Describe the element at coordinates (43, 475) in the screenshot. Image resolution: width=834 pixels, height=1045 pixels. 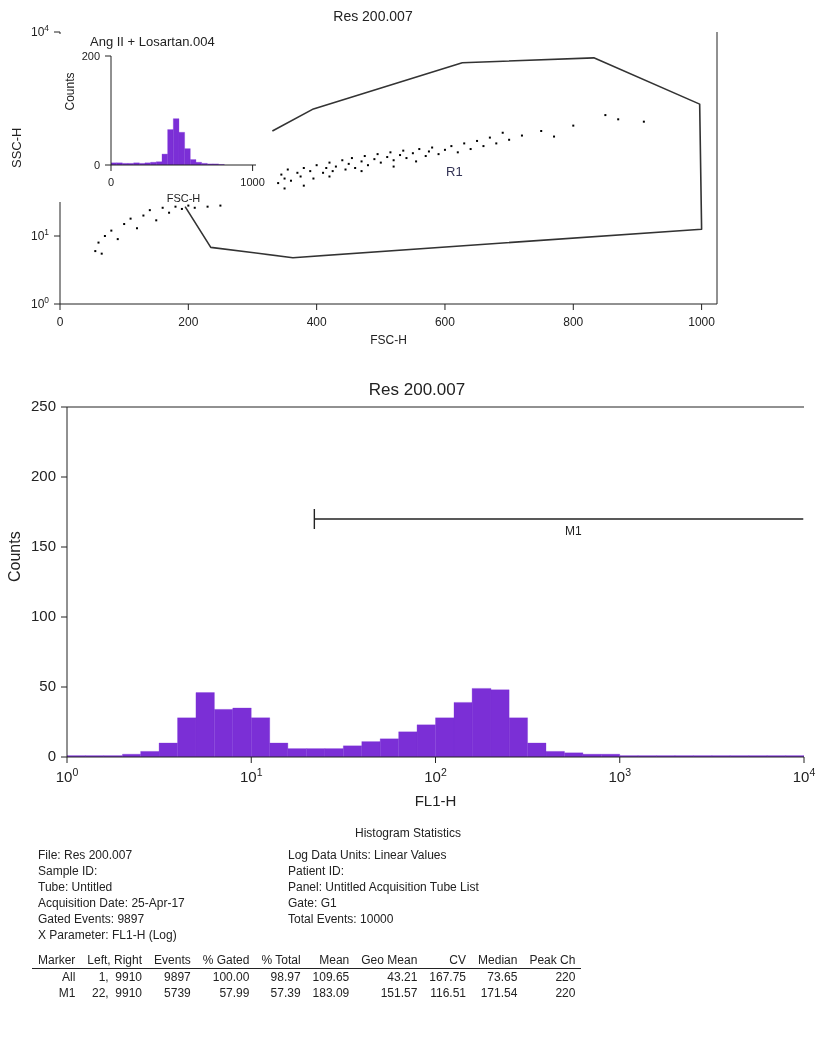
I see `y-tick-label: 200` at that location.